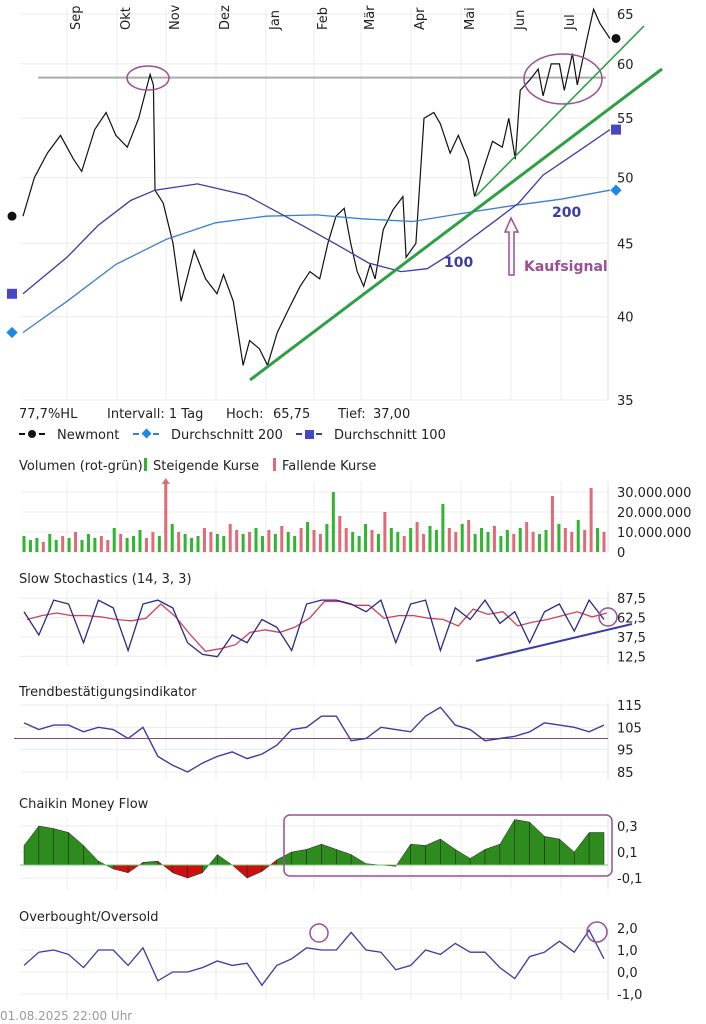 The height and width of the screenshot is (1024, 706). Describe the element at coordinates (48, 414) in the screenshot. I see `hl-percent: 77,7%HL` at that location.